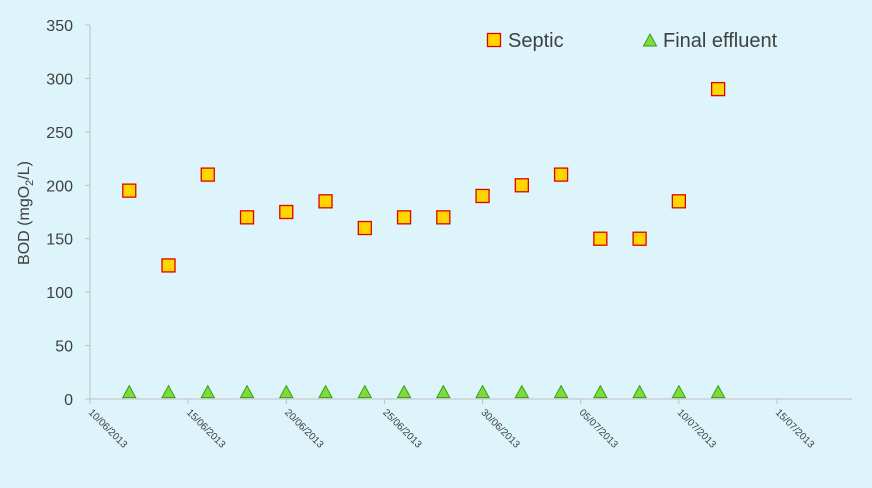 The image size is (872, 488). I want to click on y-axis-label: BOD (mgO2/L), so click(26, 213).